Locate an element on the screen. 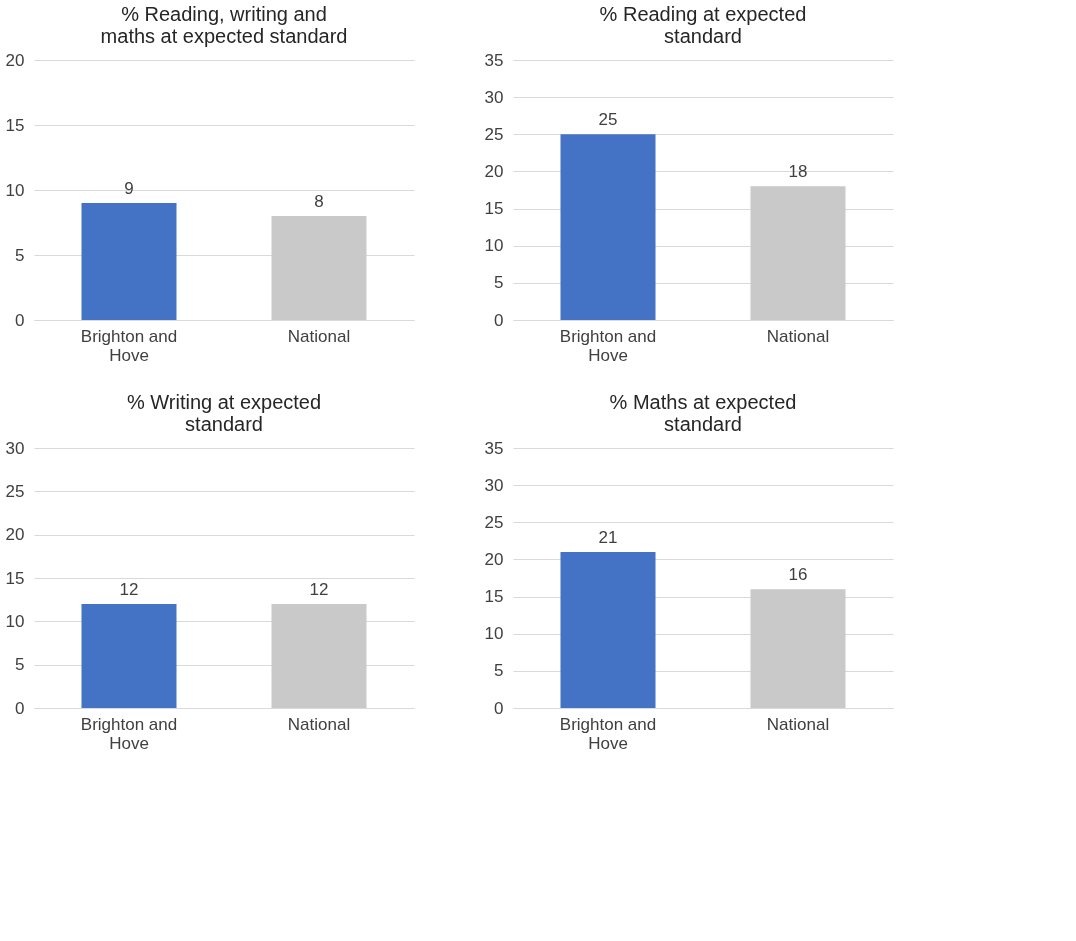 The width and height of the screenshot is (1076, 941). data-label: 8 is located at coordinates (319, 201).